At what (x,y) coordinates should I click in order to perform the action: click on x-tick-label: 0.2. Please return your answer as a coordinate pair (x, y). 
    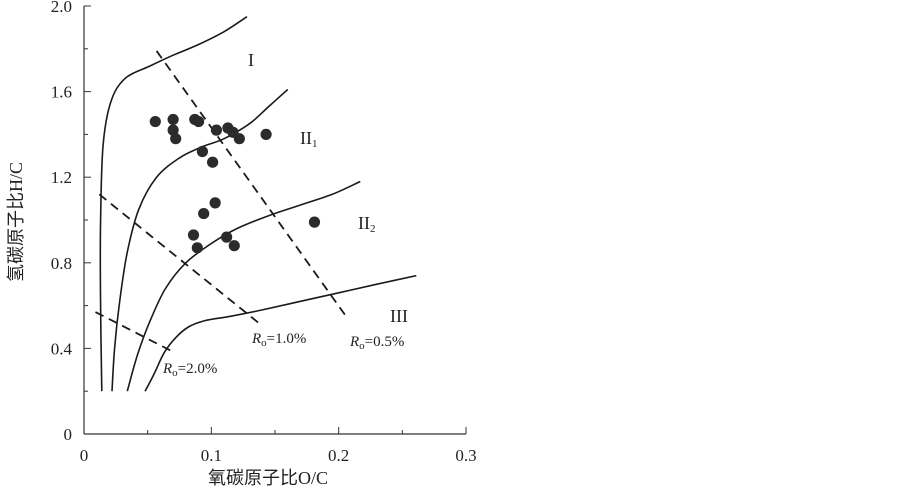
    Looking at the image, I should click on (338, 455).